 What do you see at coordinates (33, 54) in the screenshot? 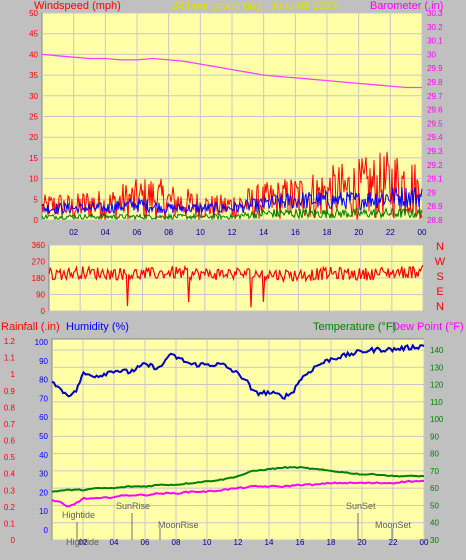
I see `wind-tick-label: 40` at bounding box center [33, 54].